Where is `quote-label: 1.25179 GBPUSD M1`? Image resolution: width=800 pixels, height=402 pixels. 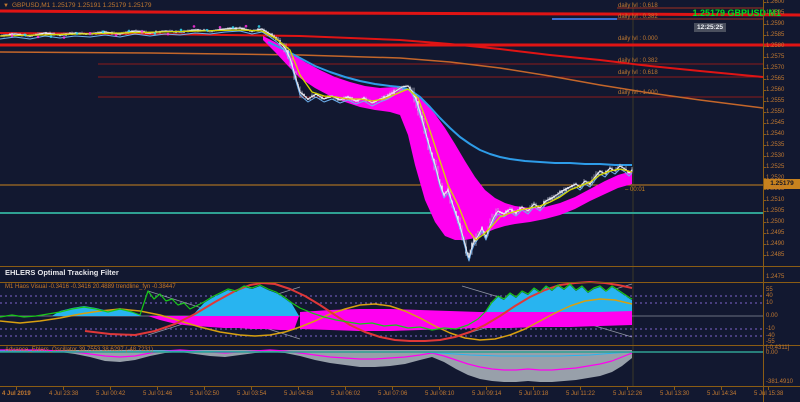 quote-label: 1.25179 GBPUSD M1 is located at coordinates (736, 13).